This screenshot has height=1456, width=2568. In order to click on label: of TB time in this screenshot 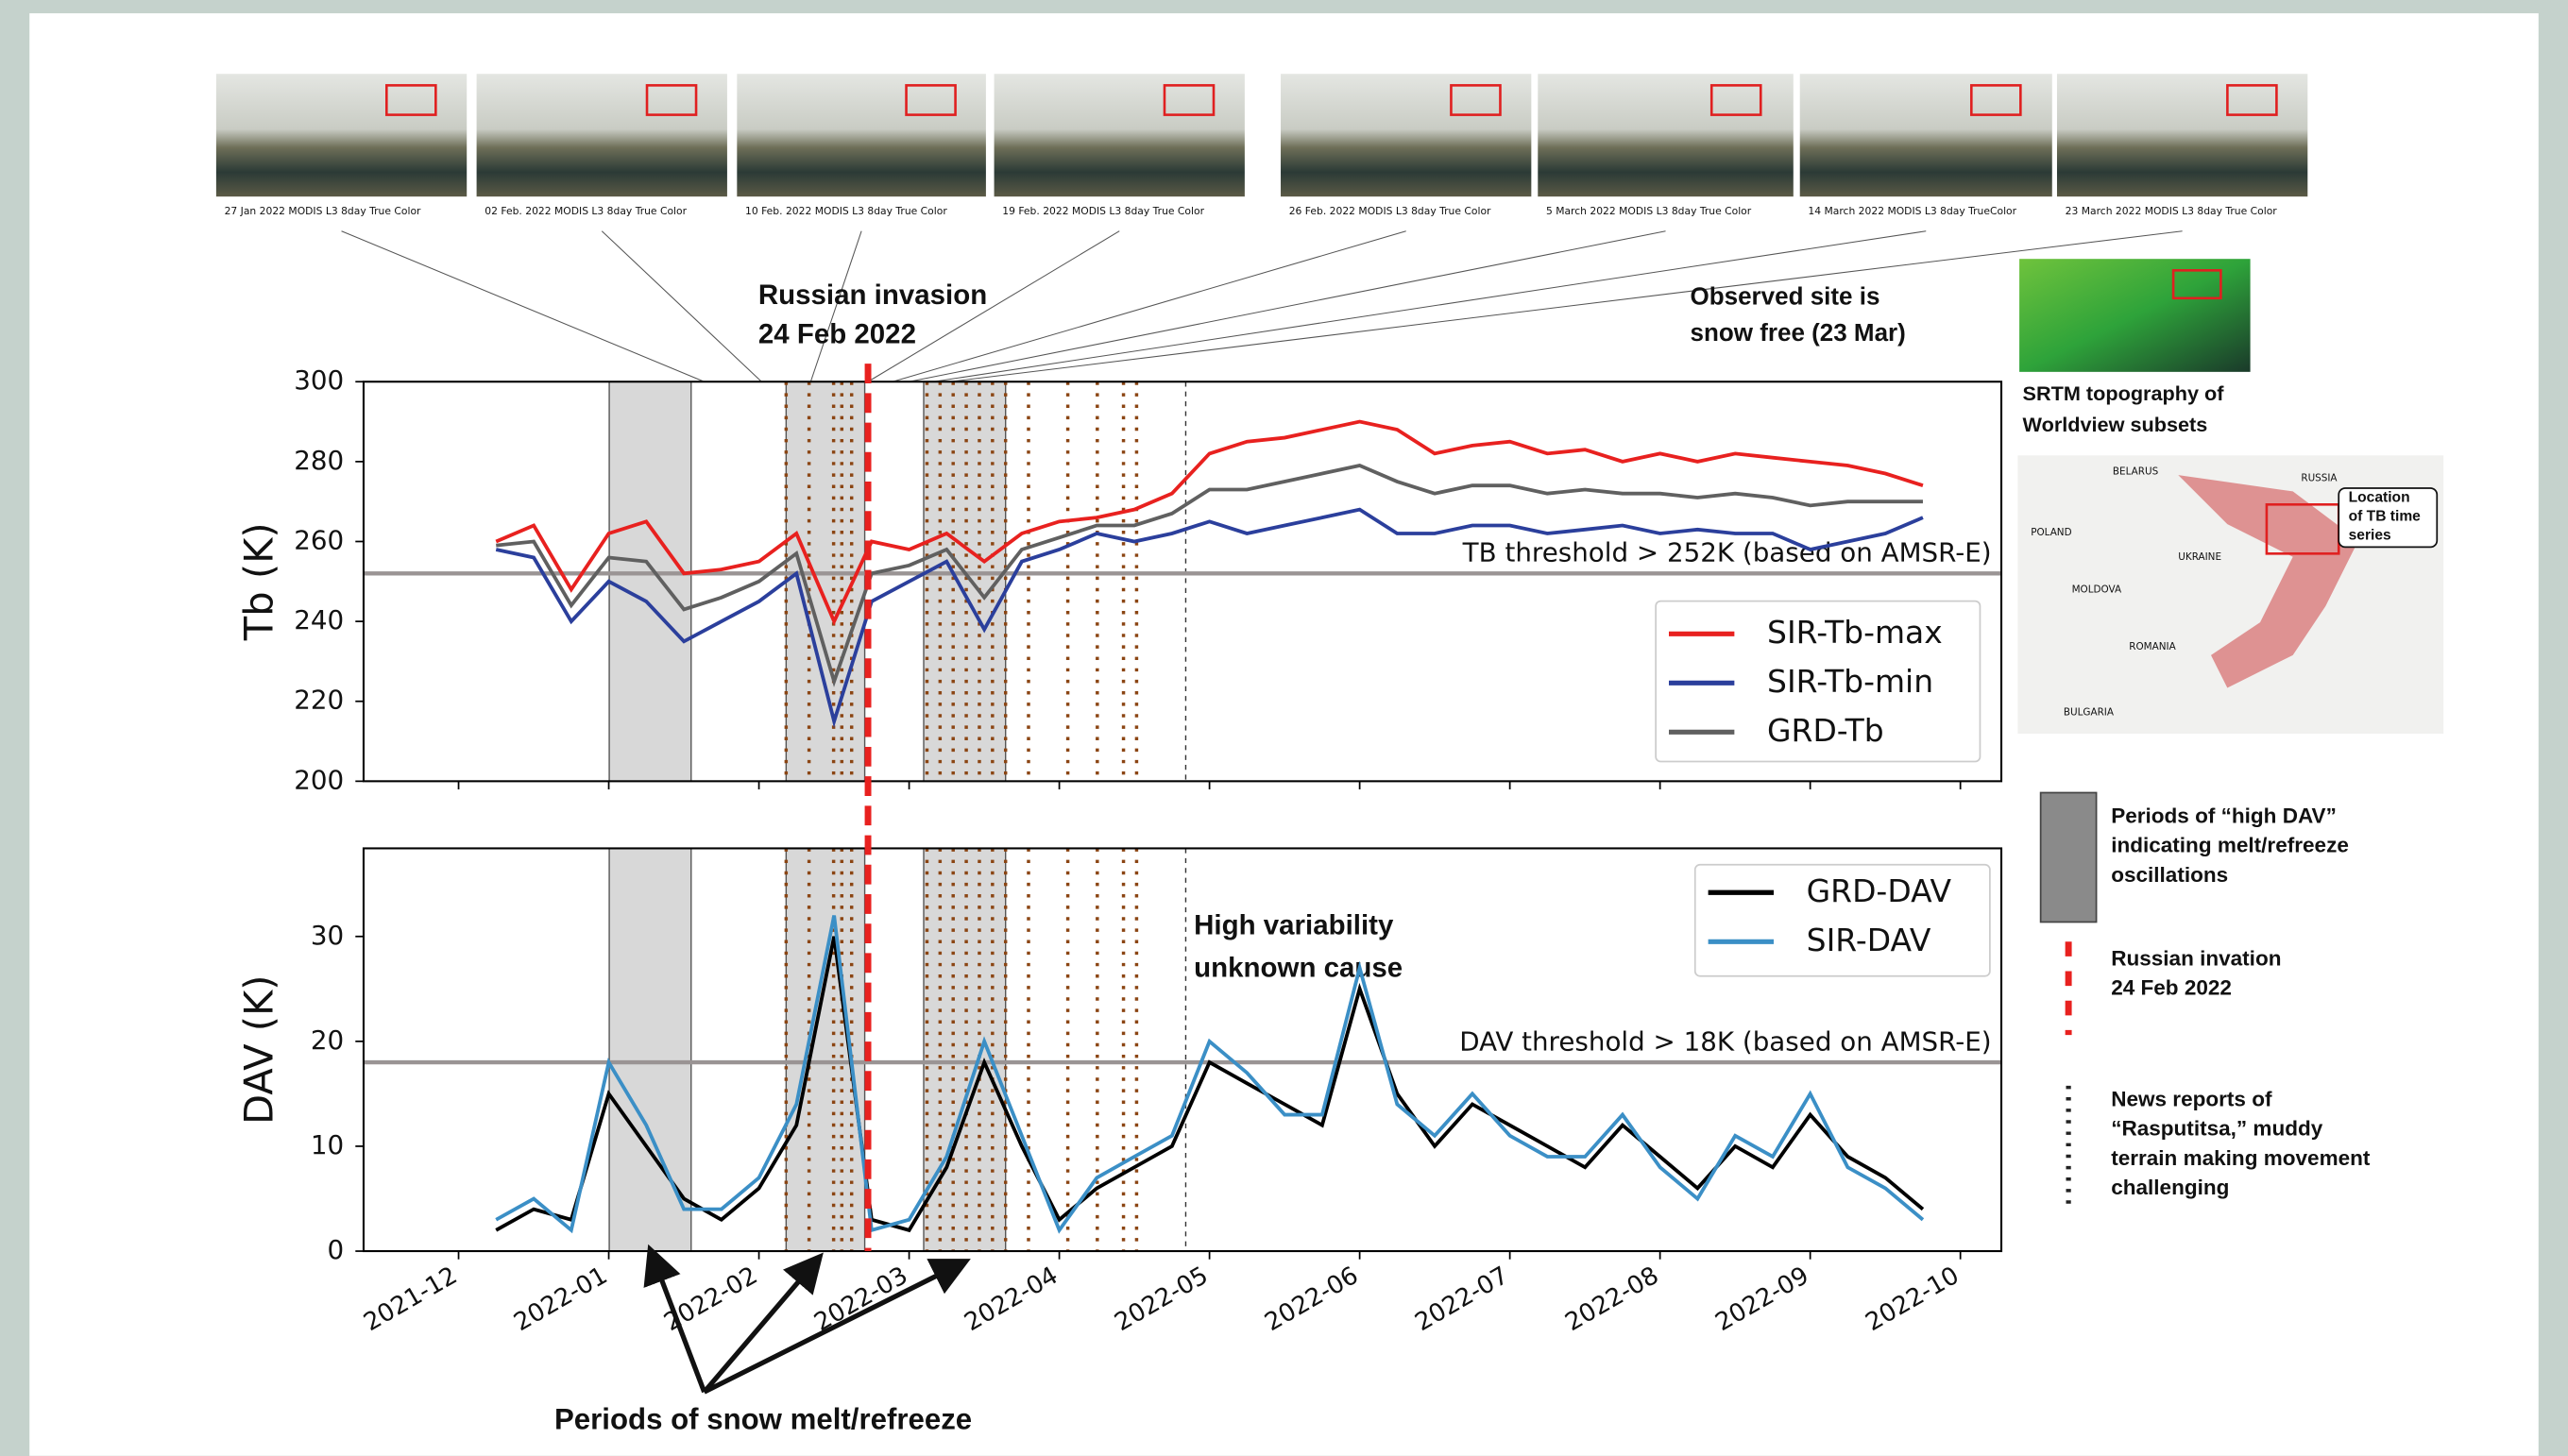, I will do `click(2385, 516)`.